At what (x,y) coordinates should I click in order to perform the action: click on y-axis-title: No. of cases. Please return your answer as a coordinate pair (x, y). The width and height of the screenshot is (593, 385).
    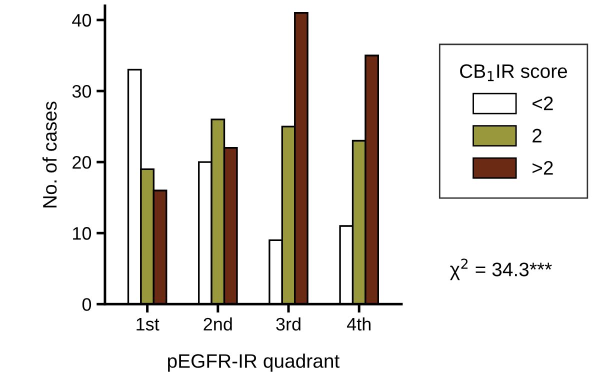
    Looking at the image, I should click on (49, 155).